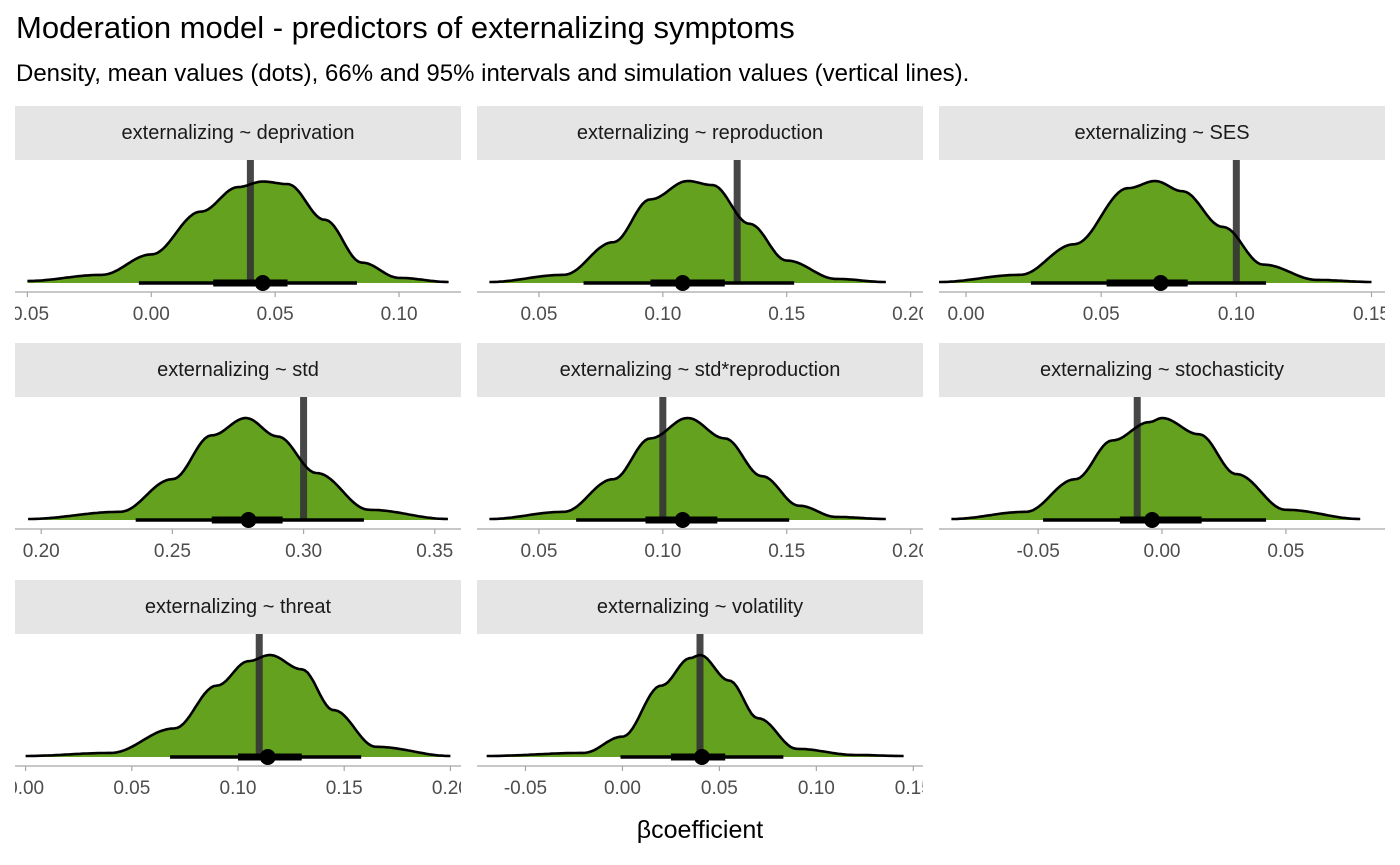 This screenshot has height=865, width=1400. I want to click on density-plot: -0.05 0.00 0.05, so click(1162, 479).